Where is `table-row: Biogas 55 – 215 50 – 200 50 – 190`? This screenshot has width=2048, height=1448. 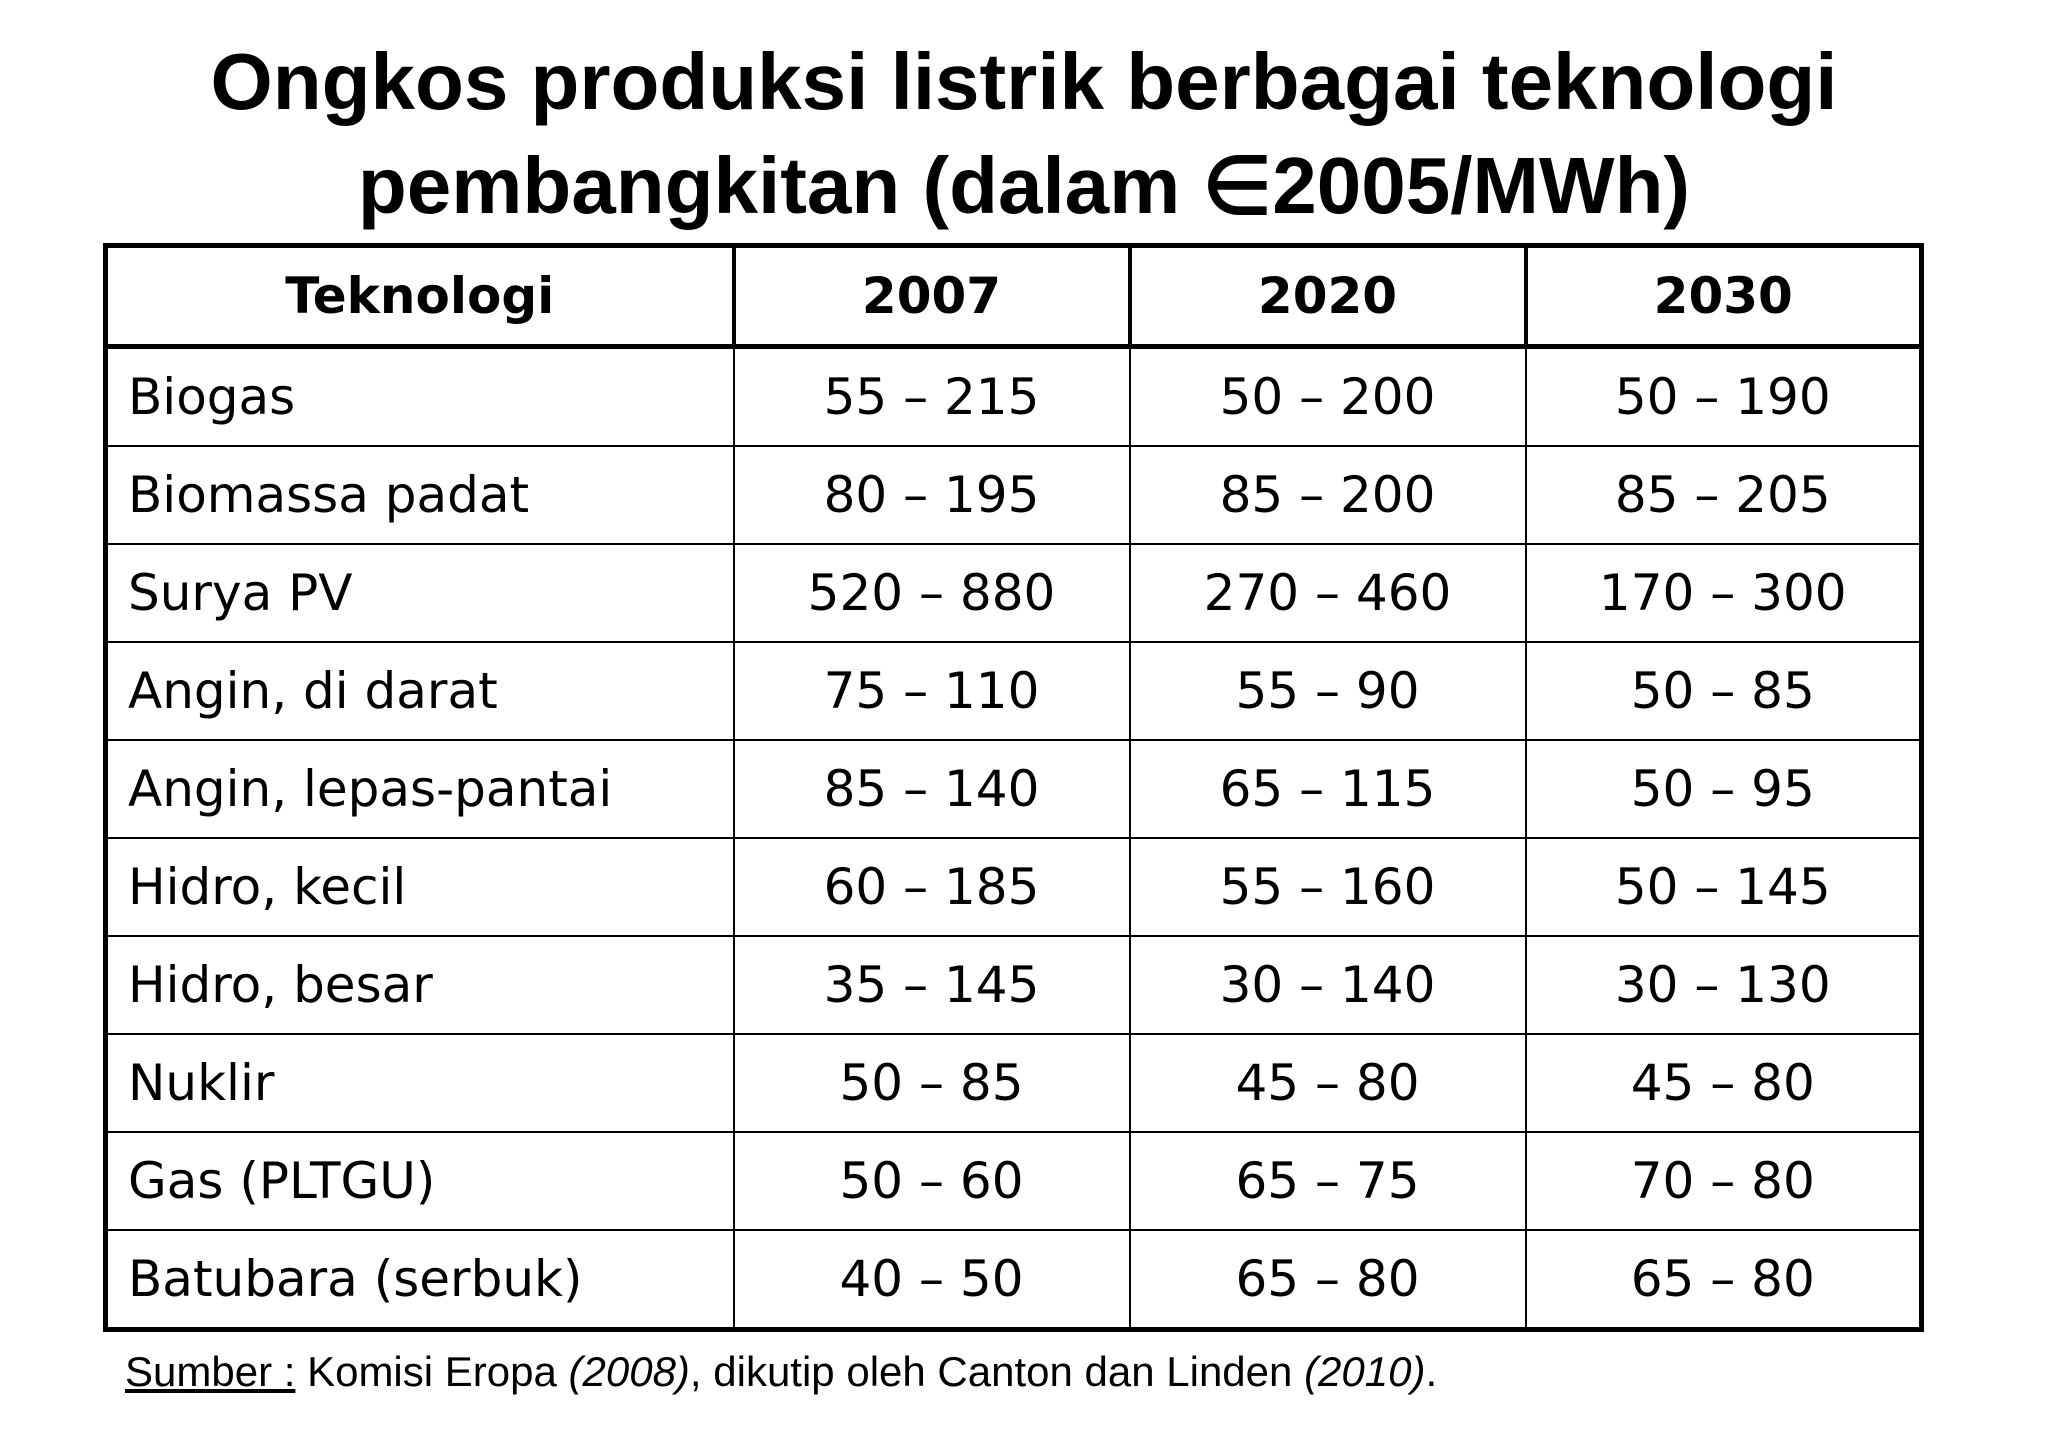 table-row: Biogas 55 – 215 50 – 200 50 – 190 is located at coordinates (1013, 396).